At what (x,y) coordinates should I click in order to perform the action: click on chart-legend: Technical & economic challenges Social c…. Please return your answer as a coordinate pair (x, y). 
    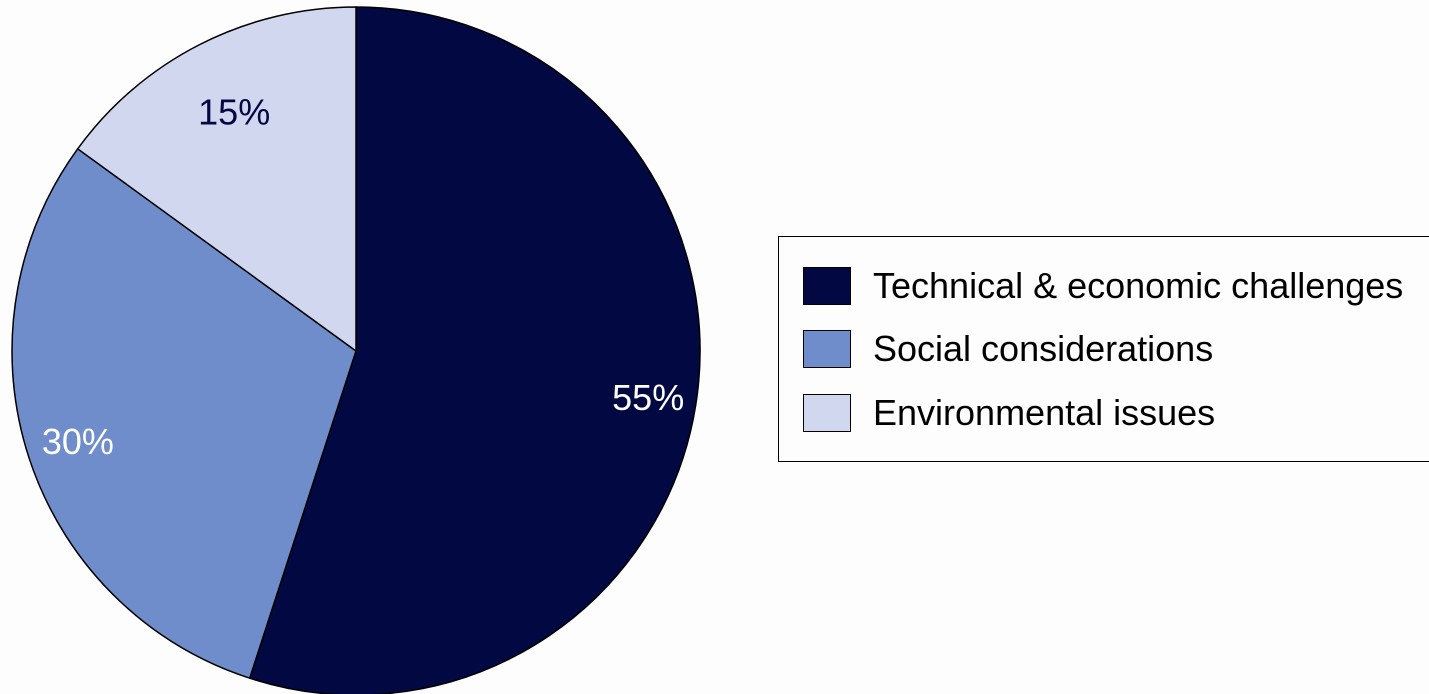
    Looking at the image, I should click on (1103, 349).